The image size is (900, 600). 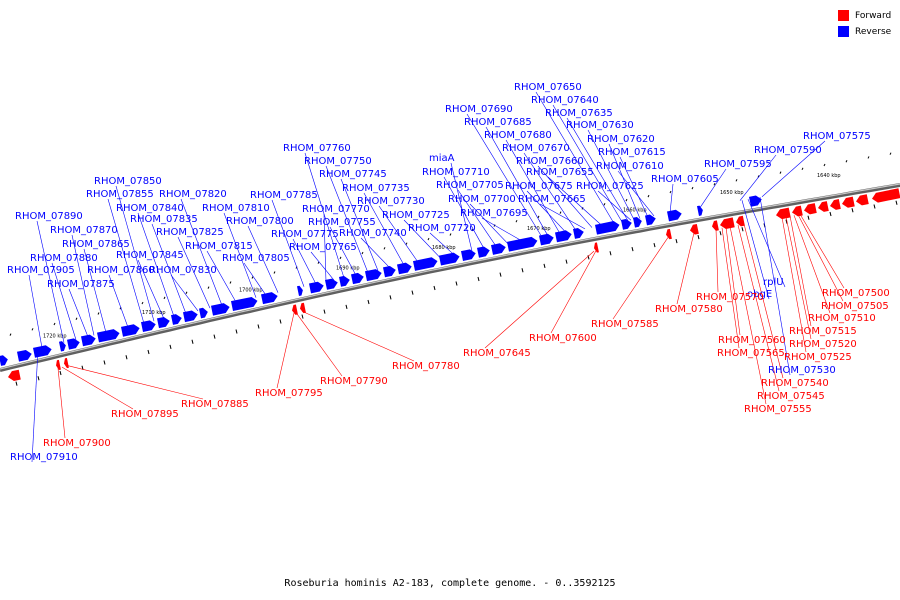 What do you see at coordinates (868, 31) in the screenshot?
I see `legend-item-reverse: Reverse` at bounding box center [868, 31].